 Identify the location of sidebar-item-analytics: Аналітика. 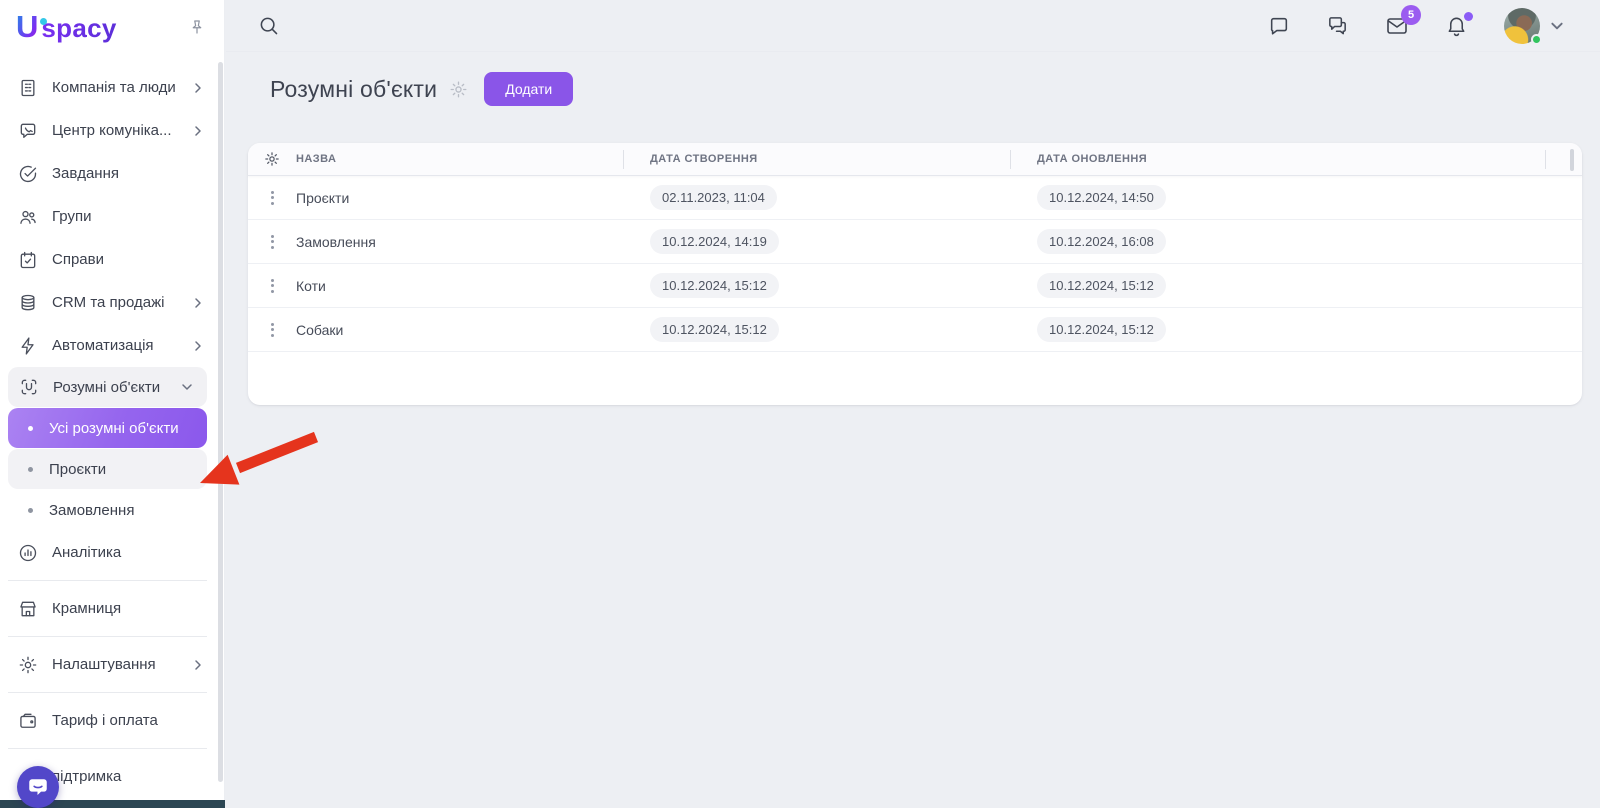
(112, 552).